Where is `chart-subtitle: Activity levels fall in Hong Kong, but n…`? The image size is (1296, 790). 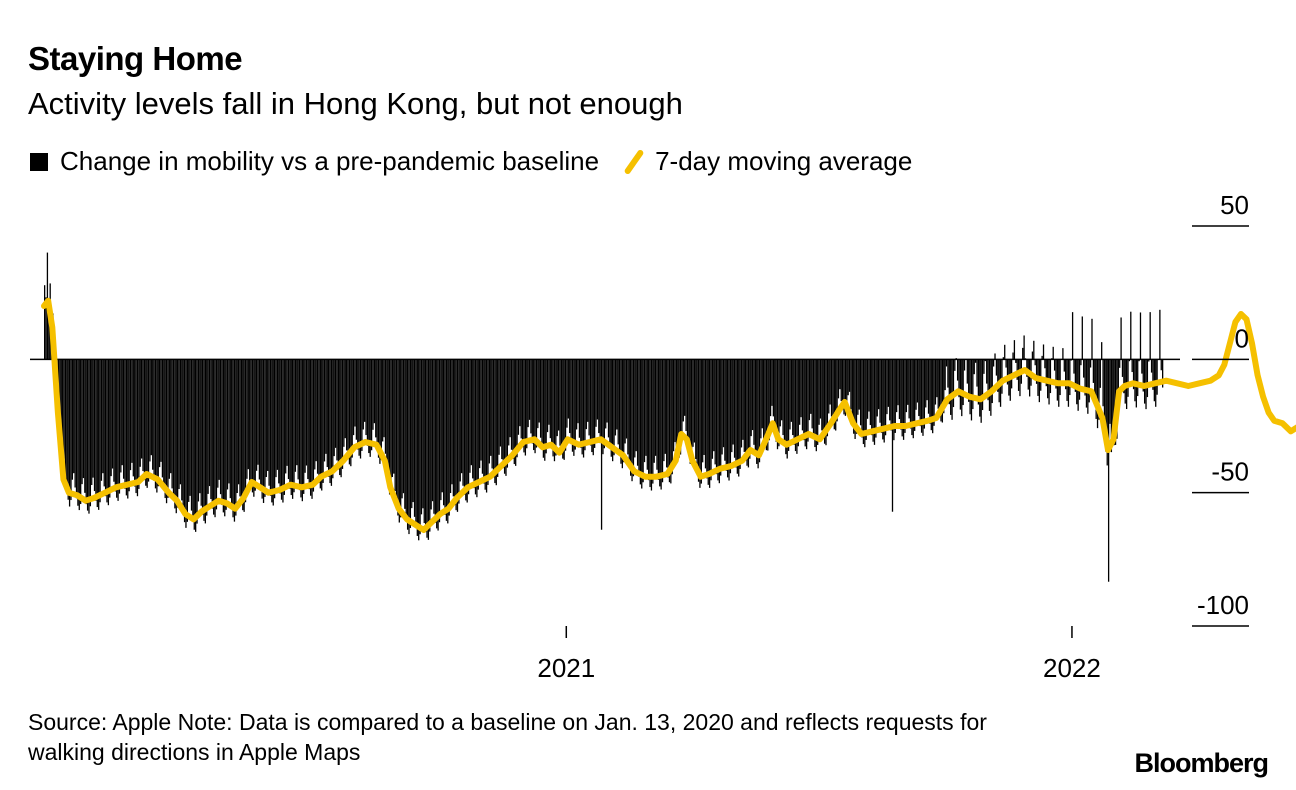 chart-subtitle: Activity levels fall in Hong Kong, but n… is located at coordinates (355, 103).